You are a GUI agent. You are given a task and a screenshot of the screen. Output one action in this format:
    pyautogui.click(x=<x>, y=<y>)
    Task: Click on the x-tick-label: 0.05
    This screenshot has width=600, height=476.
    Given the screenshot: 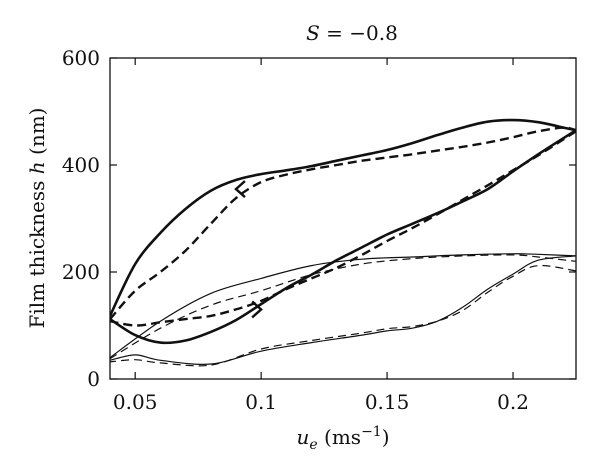 What is the action you would take?
    pyautogui.click(x=135, y=402)
    